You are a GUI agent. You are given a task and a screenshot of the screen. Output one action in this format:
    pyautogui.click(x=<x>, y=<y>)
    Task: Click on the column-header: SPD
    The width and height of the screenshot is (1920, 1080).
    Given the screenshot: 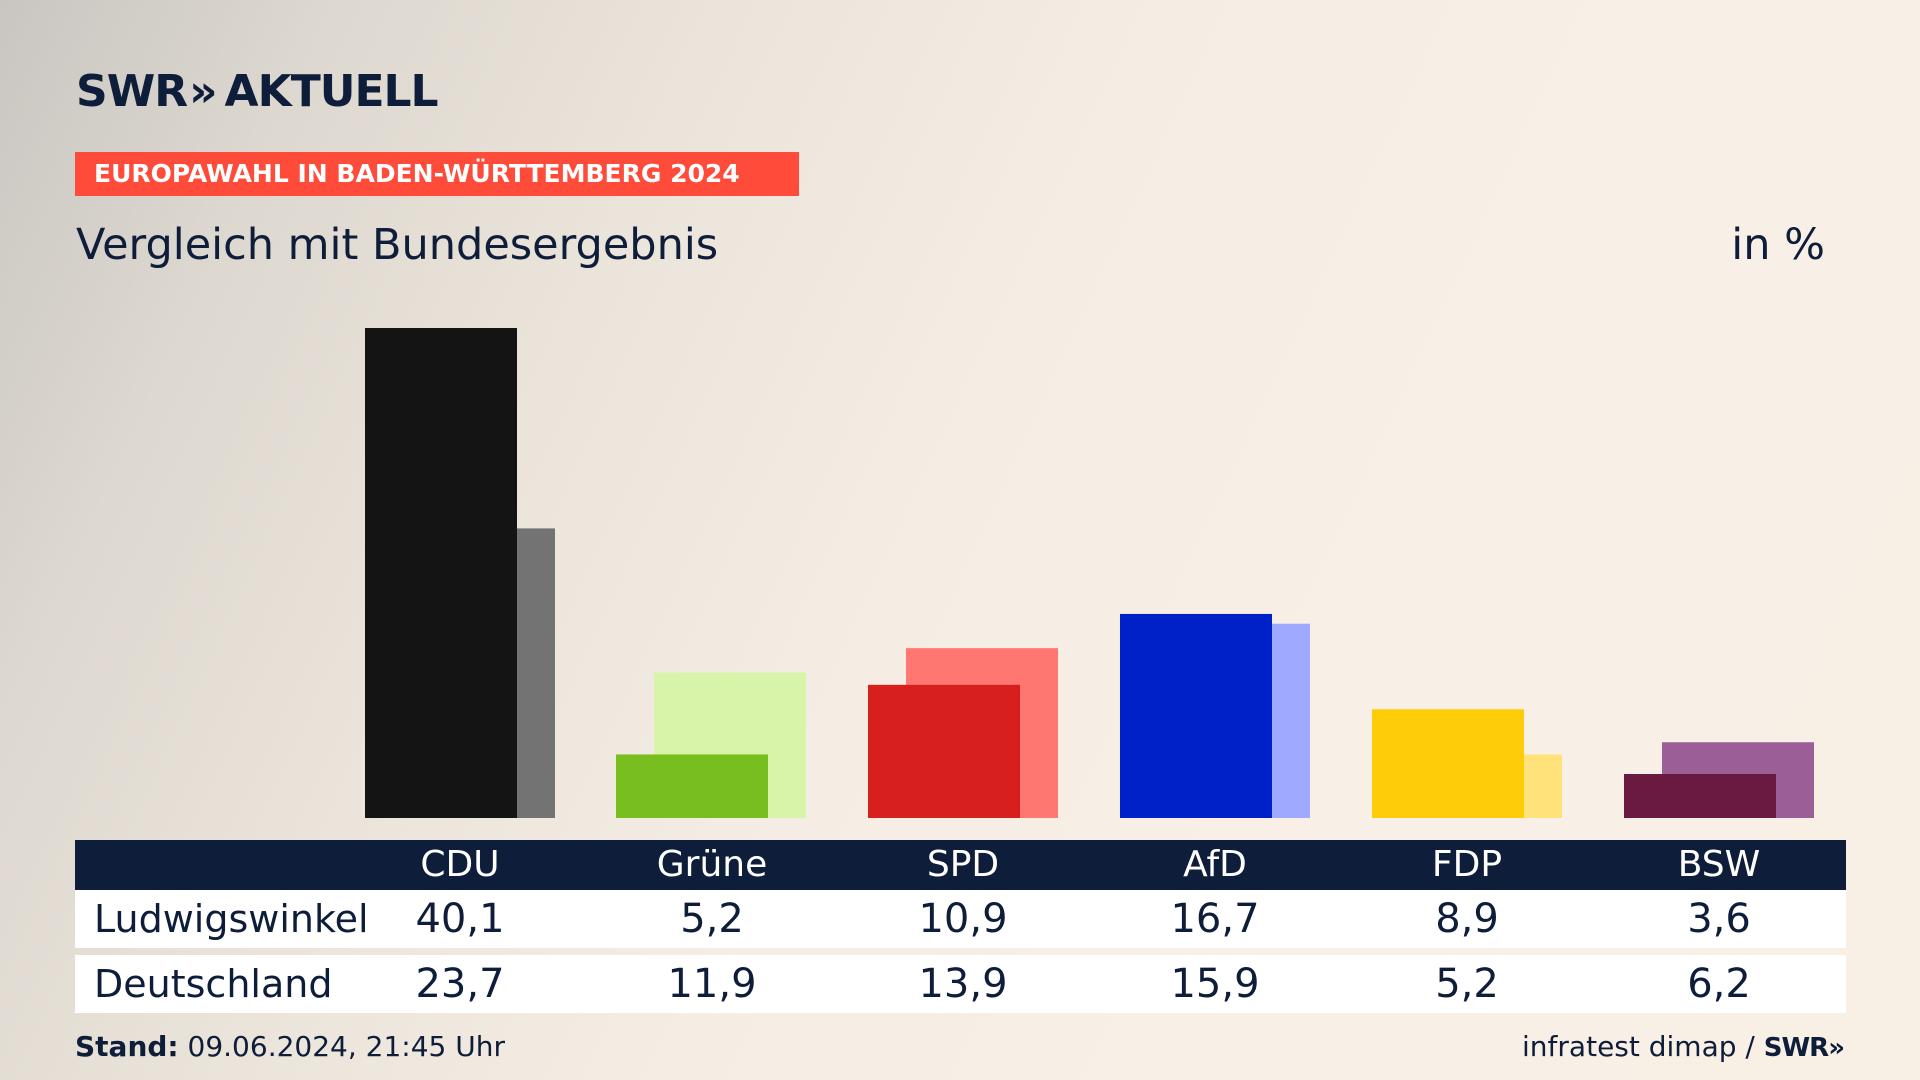 What is the action you would take?
    pyautogui.click(x=963, y=864)
    